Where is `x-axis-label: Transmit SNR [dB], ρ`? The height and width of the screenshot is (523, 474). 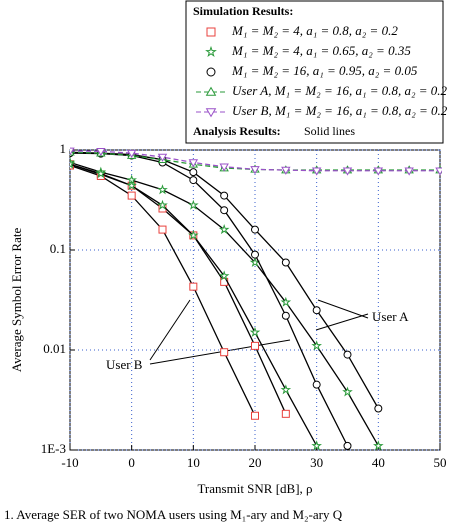
x-axis-label: Transmit SNR [dB], ρ is located at coordinates (254, 488).